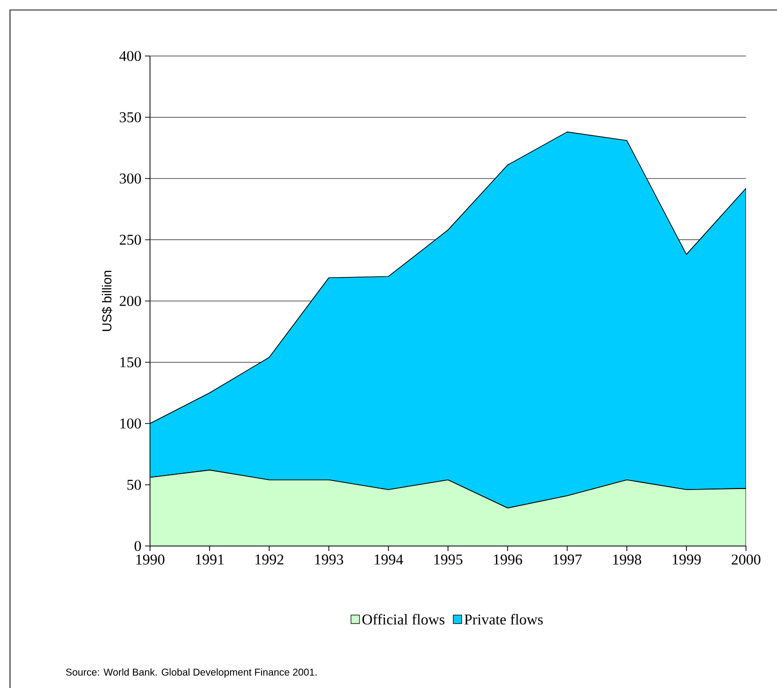 This screenshot has height=688, width=777. I want to click on y-tick-label: 250, so click(130, 239).